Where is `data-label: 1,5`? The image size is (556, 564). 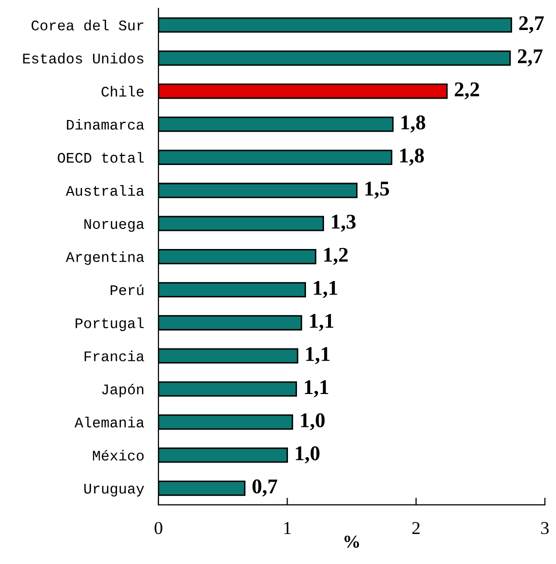
data-label: 1,5 is located at coordinates (377, 190).